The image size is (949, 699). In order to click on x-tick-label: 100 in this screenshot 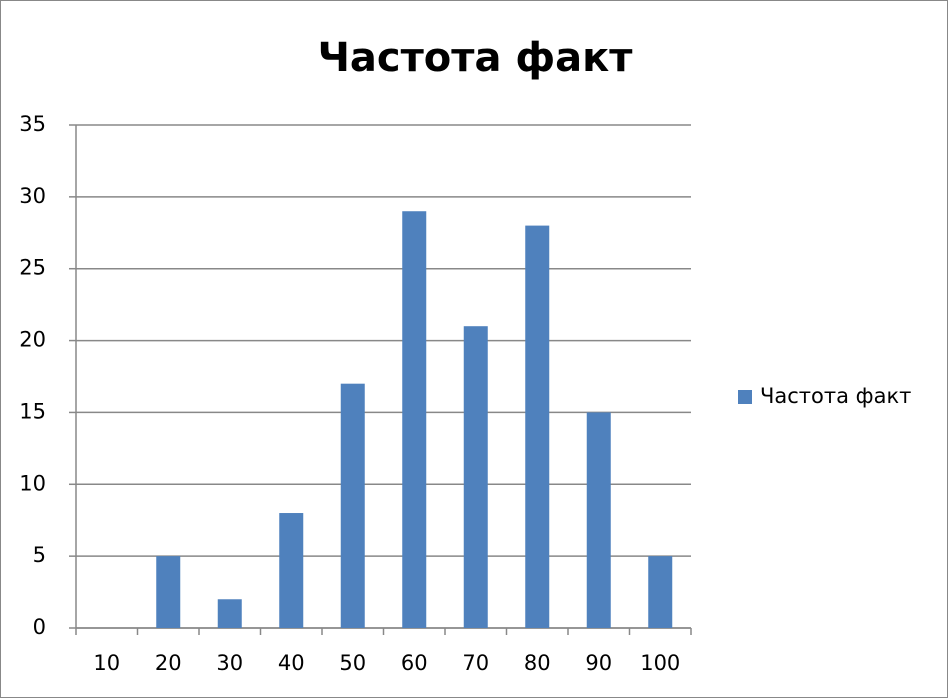, I will do `click(660, 663)`.